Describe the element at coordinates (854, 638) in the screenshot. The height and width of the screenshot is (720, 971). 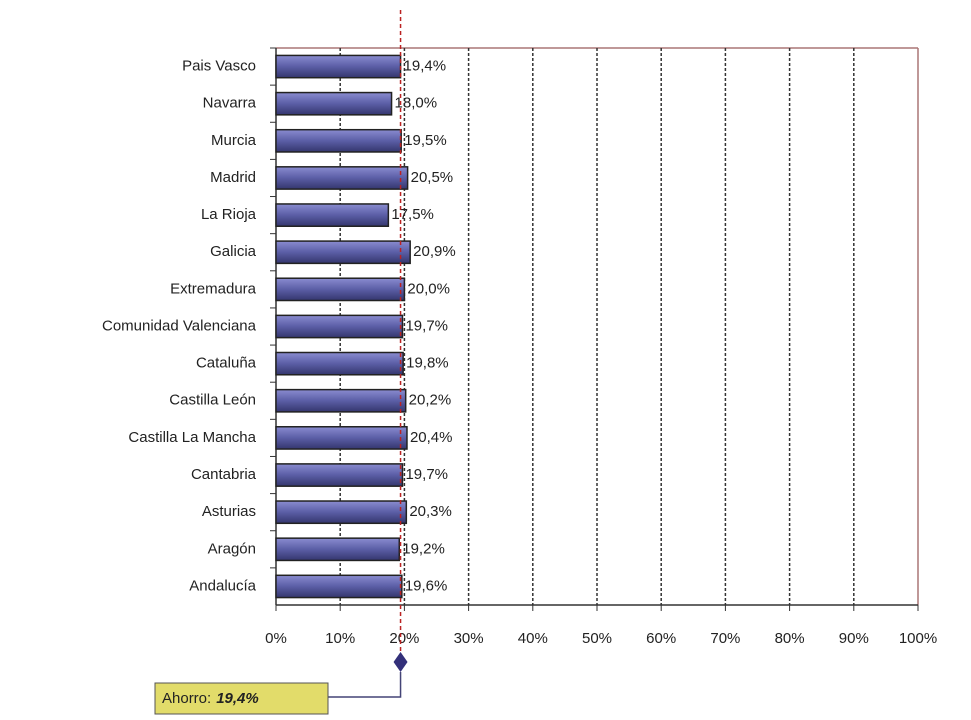
I see `x-tick-label: 90%` at that location.